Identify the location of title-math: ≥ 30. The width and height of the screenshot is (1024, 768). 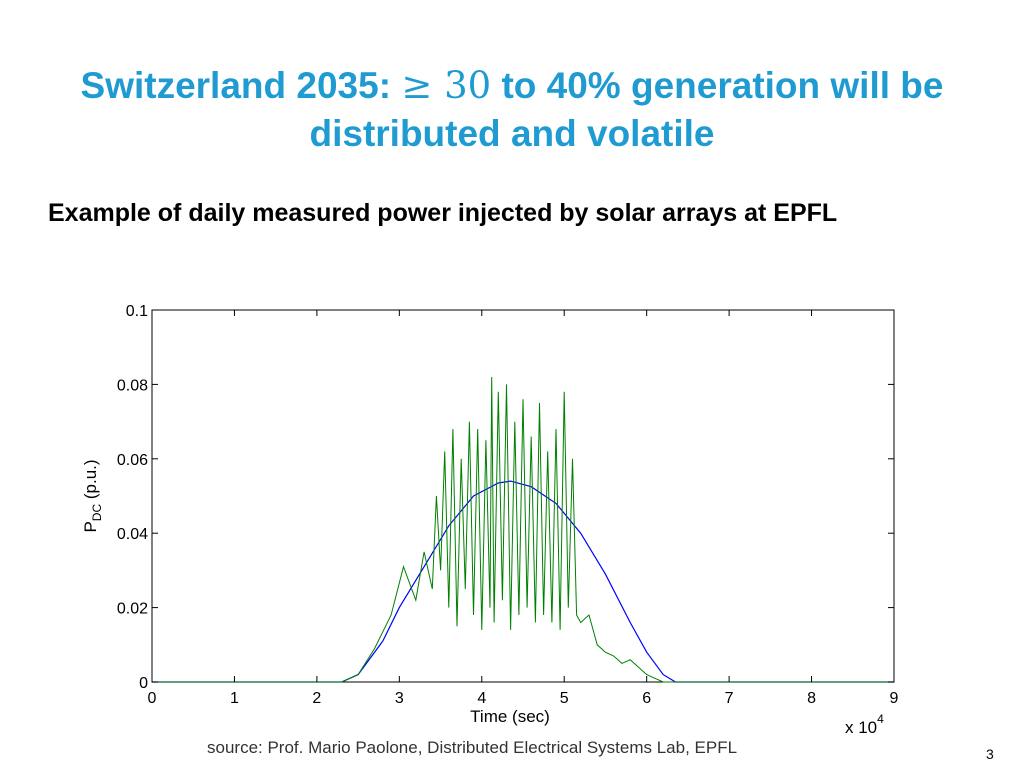
(446, 85).